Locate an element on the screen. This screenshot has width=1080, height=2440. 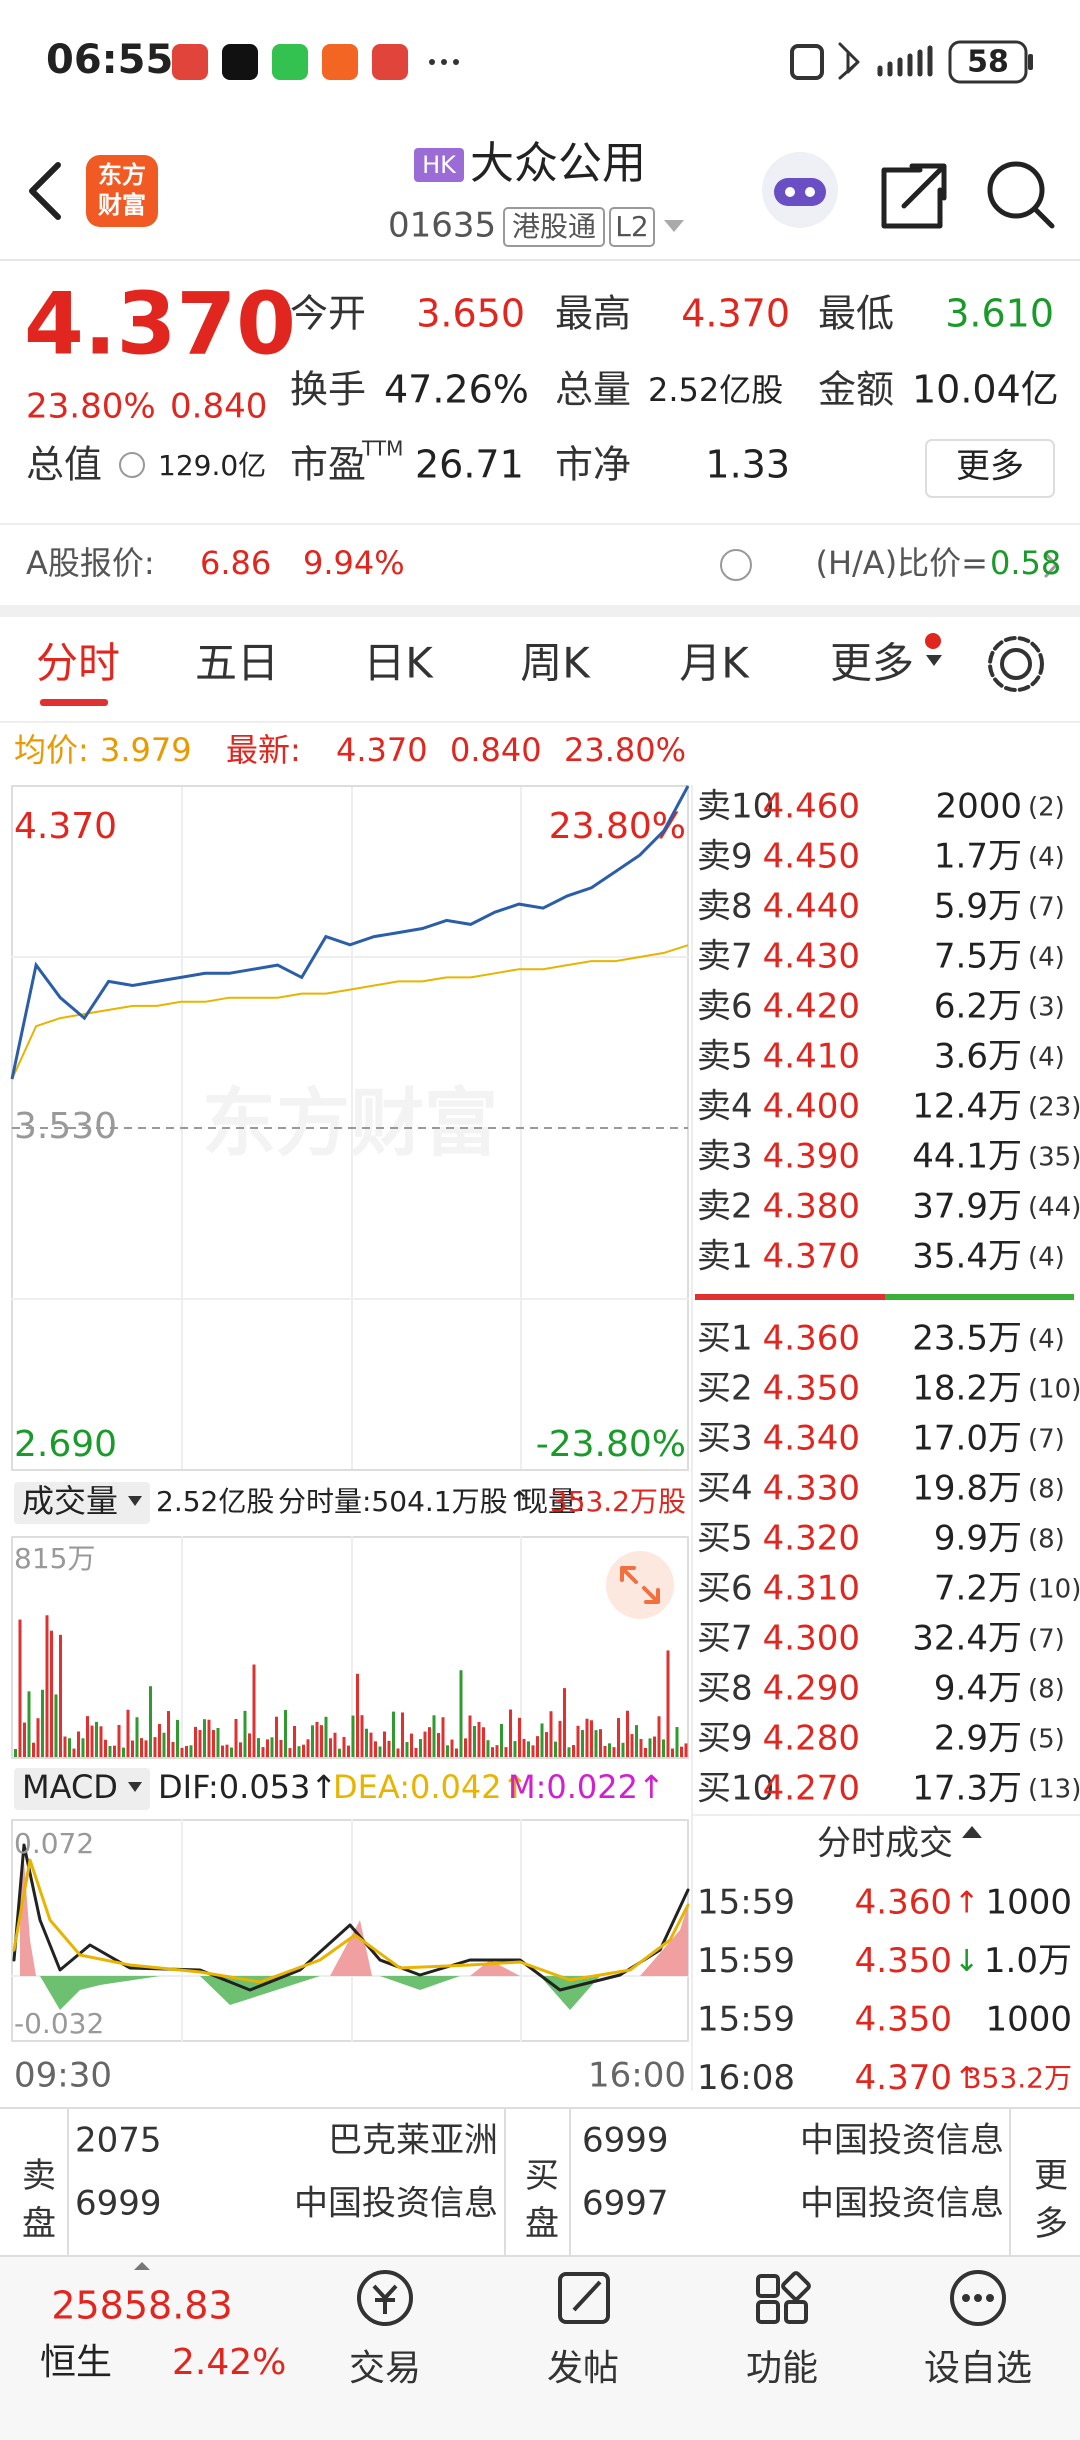
book-price: 4.270 is located at coordinates (811, 1789).